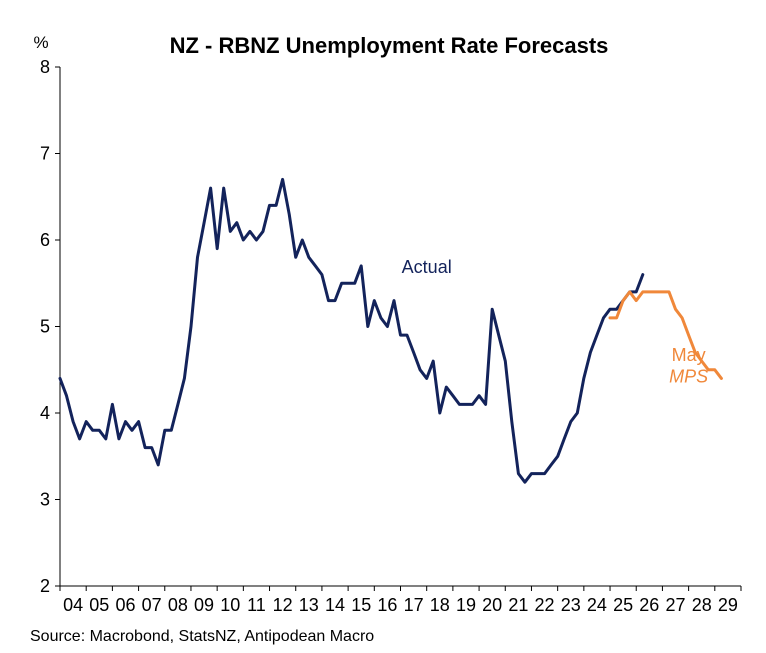 This screenshot has height=653, width=766. What do you see at coordinates (466, 605) in the screenshot?
I see `x-tick-label: 19` at bounding box center [466, 605].